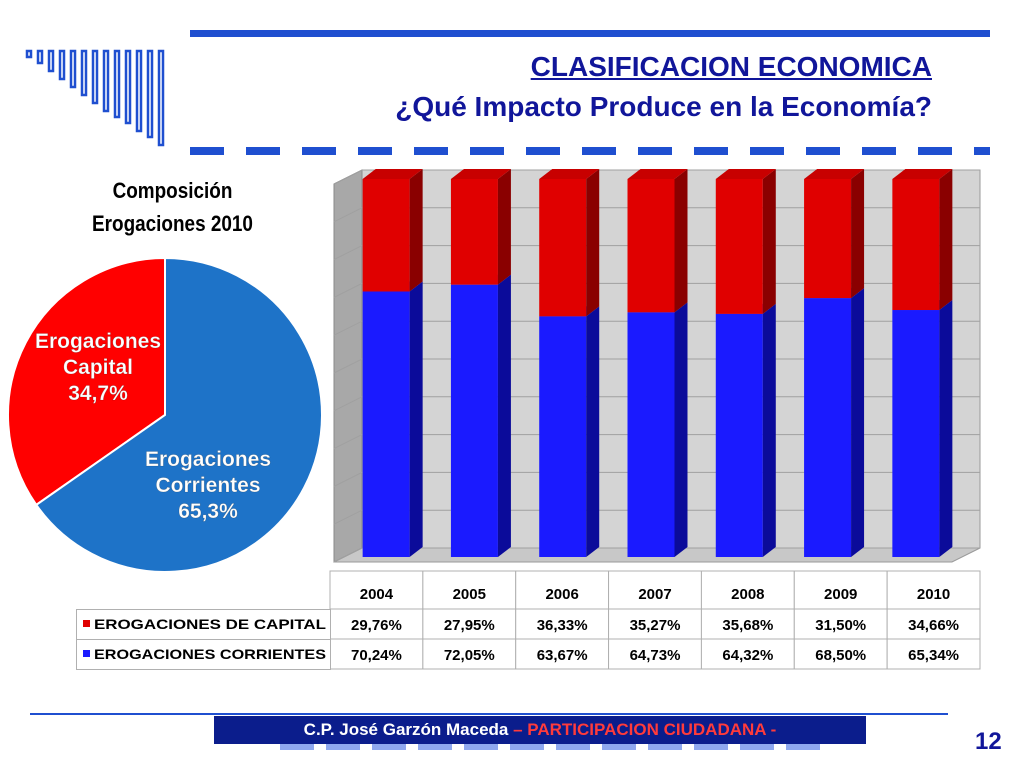  Describe the element at coordinates (208, 511) in the screenshot. I see `pie-value-label: 65,3%` at that location.